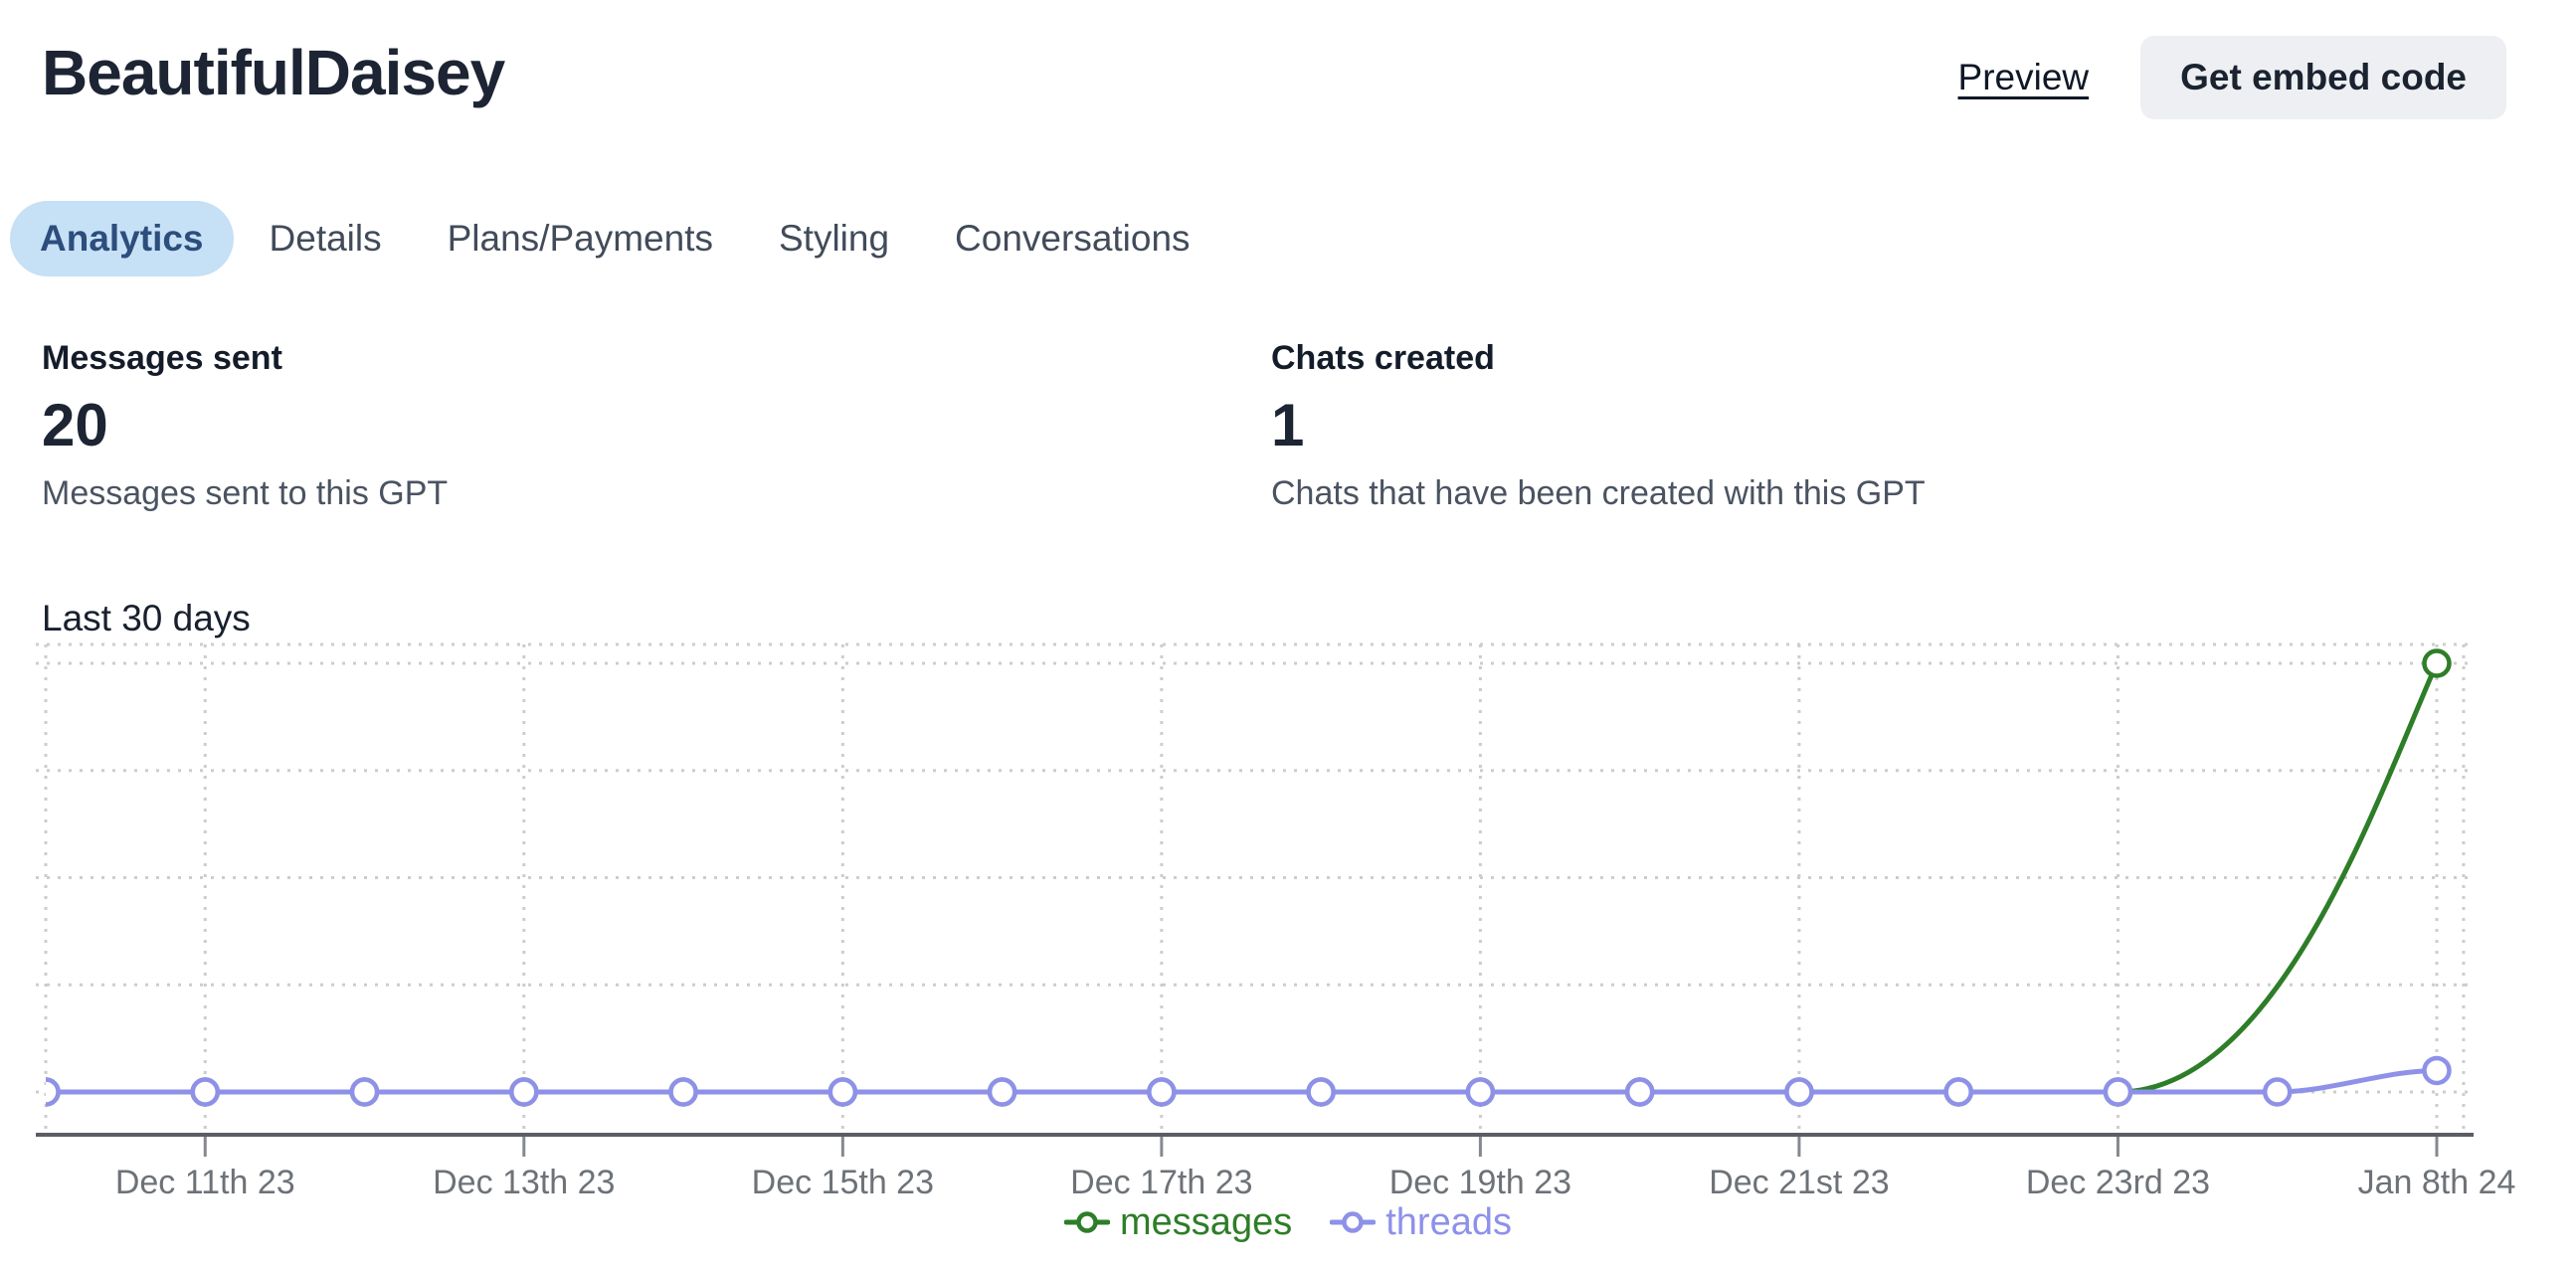 The width and height of the screenshot is (2576, 1269). I want to click on x-tick-label: Dec 13th 23, so click(524, 1180).